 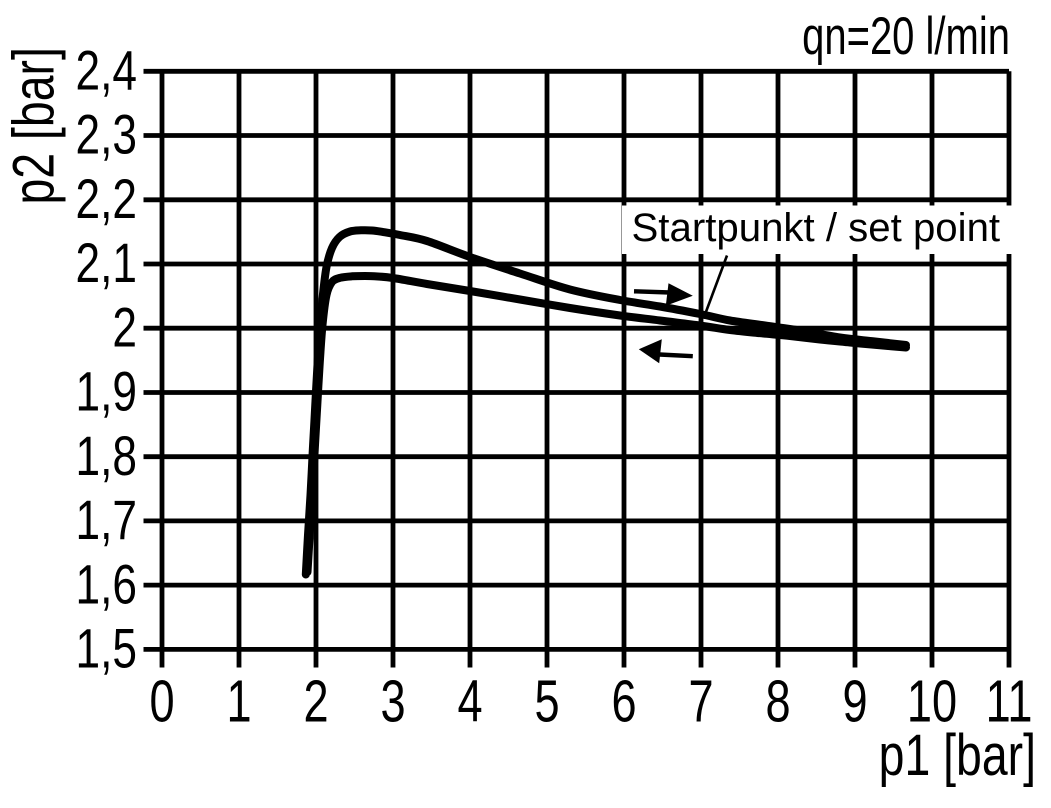 What do you see at coordinates (957, 755) in the screenshot?
I see `svg-text: p1 [bar]` at bounding box center [957, 755].